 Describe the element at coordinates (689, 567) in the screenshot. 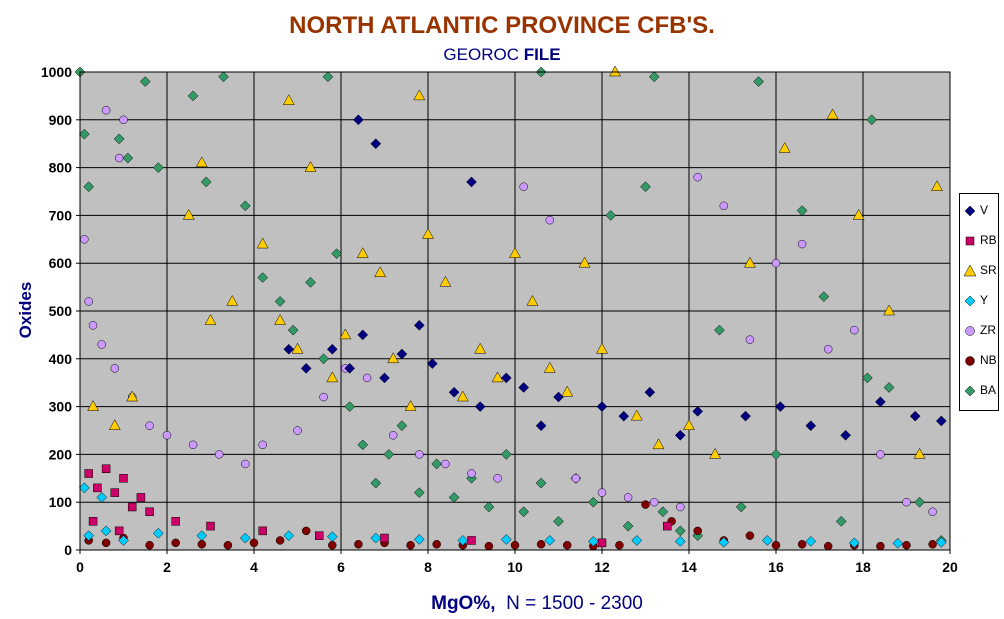

I see `x-tick-label: 14` at that location.